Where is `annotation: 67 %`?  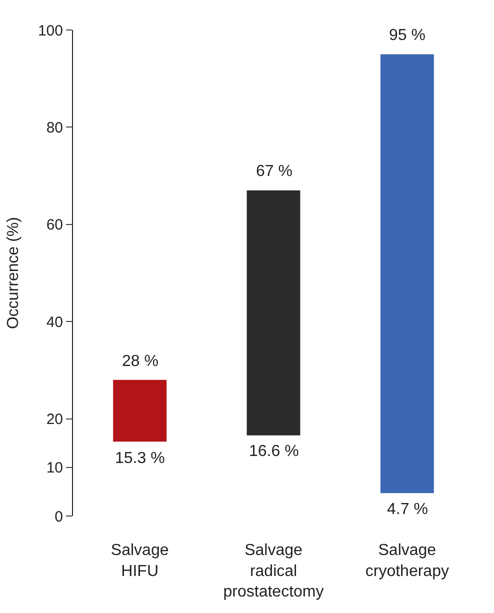 annotation: 67 % is located at coordinates (274, 171).